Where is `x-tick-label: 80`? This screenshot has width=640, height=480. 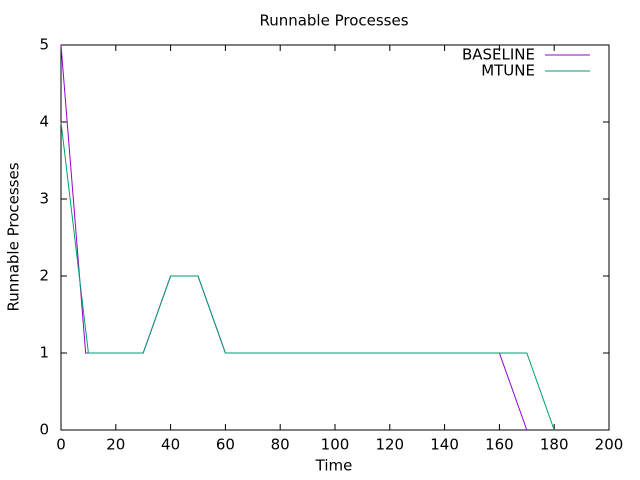
x-tick-label: 80 is located at coordinates (280, 445).